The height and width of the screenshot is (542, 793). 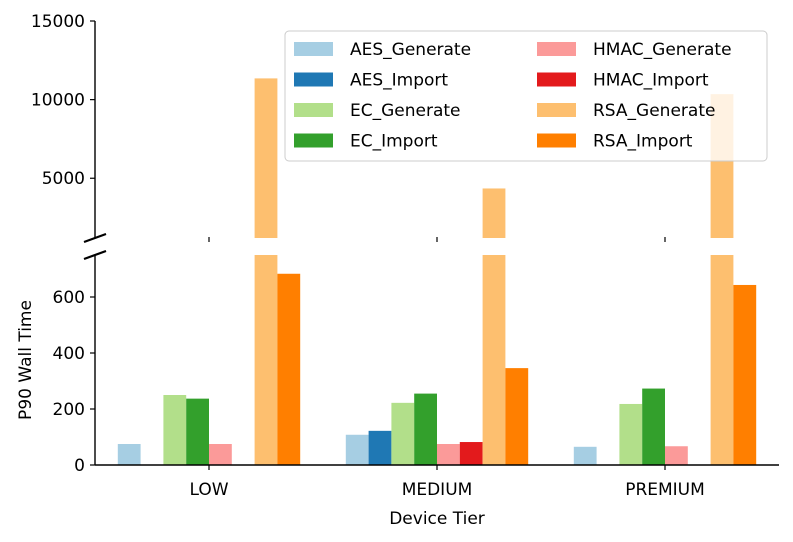 What do you see at coordinates (58, 22) in the screenshot?
I see `upper-y-tick-label-15000: 15000` at bounding box center [58, 22].